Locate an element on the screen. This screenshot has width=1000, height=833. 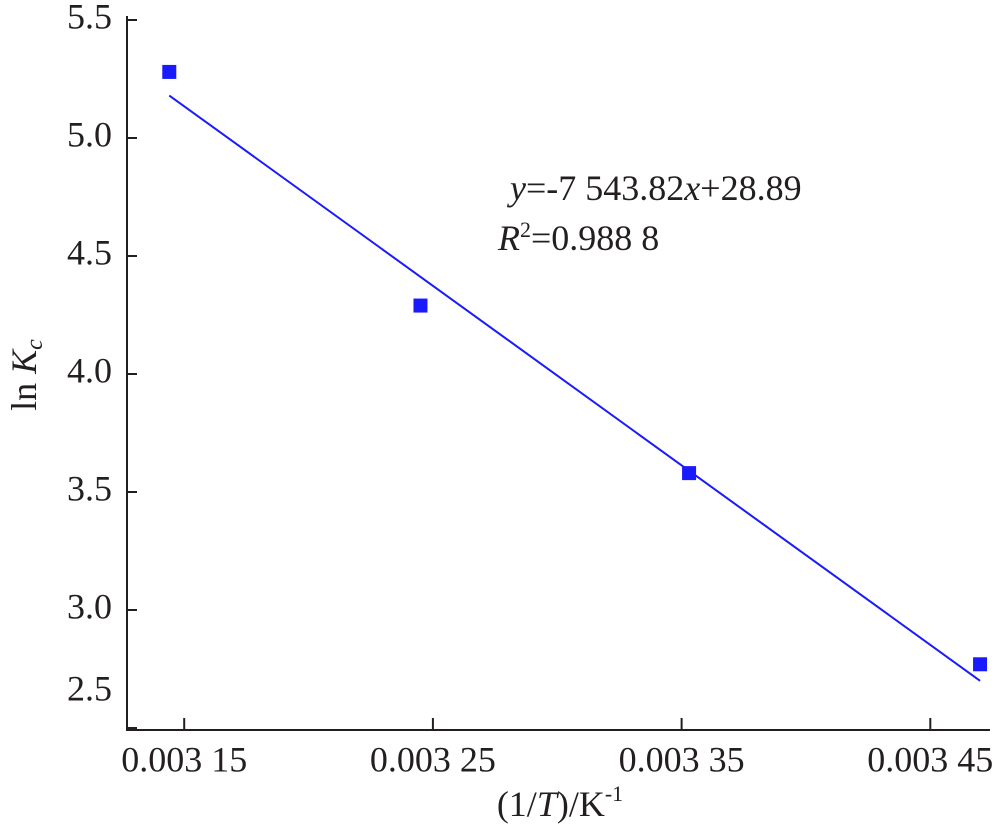
y-tick-label: 4.0 is located at coordinates (89, 370).